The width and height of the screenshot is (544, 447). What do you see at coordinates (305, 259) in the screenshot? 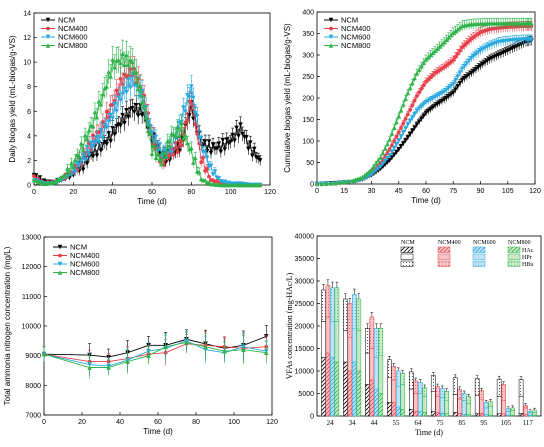
I see `y-tick-label: 35000` at bounding box center [305, 259].